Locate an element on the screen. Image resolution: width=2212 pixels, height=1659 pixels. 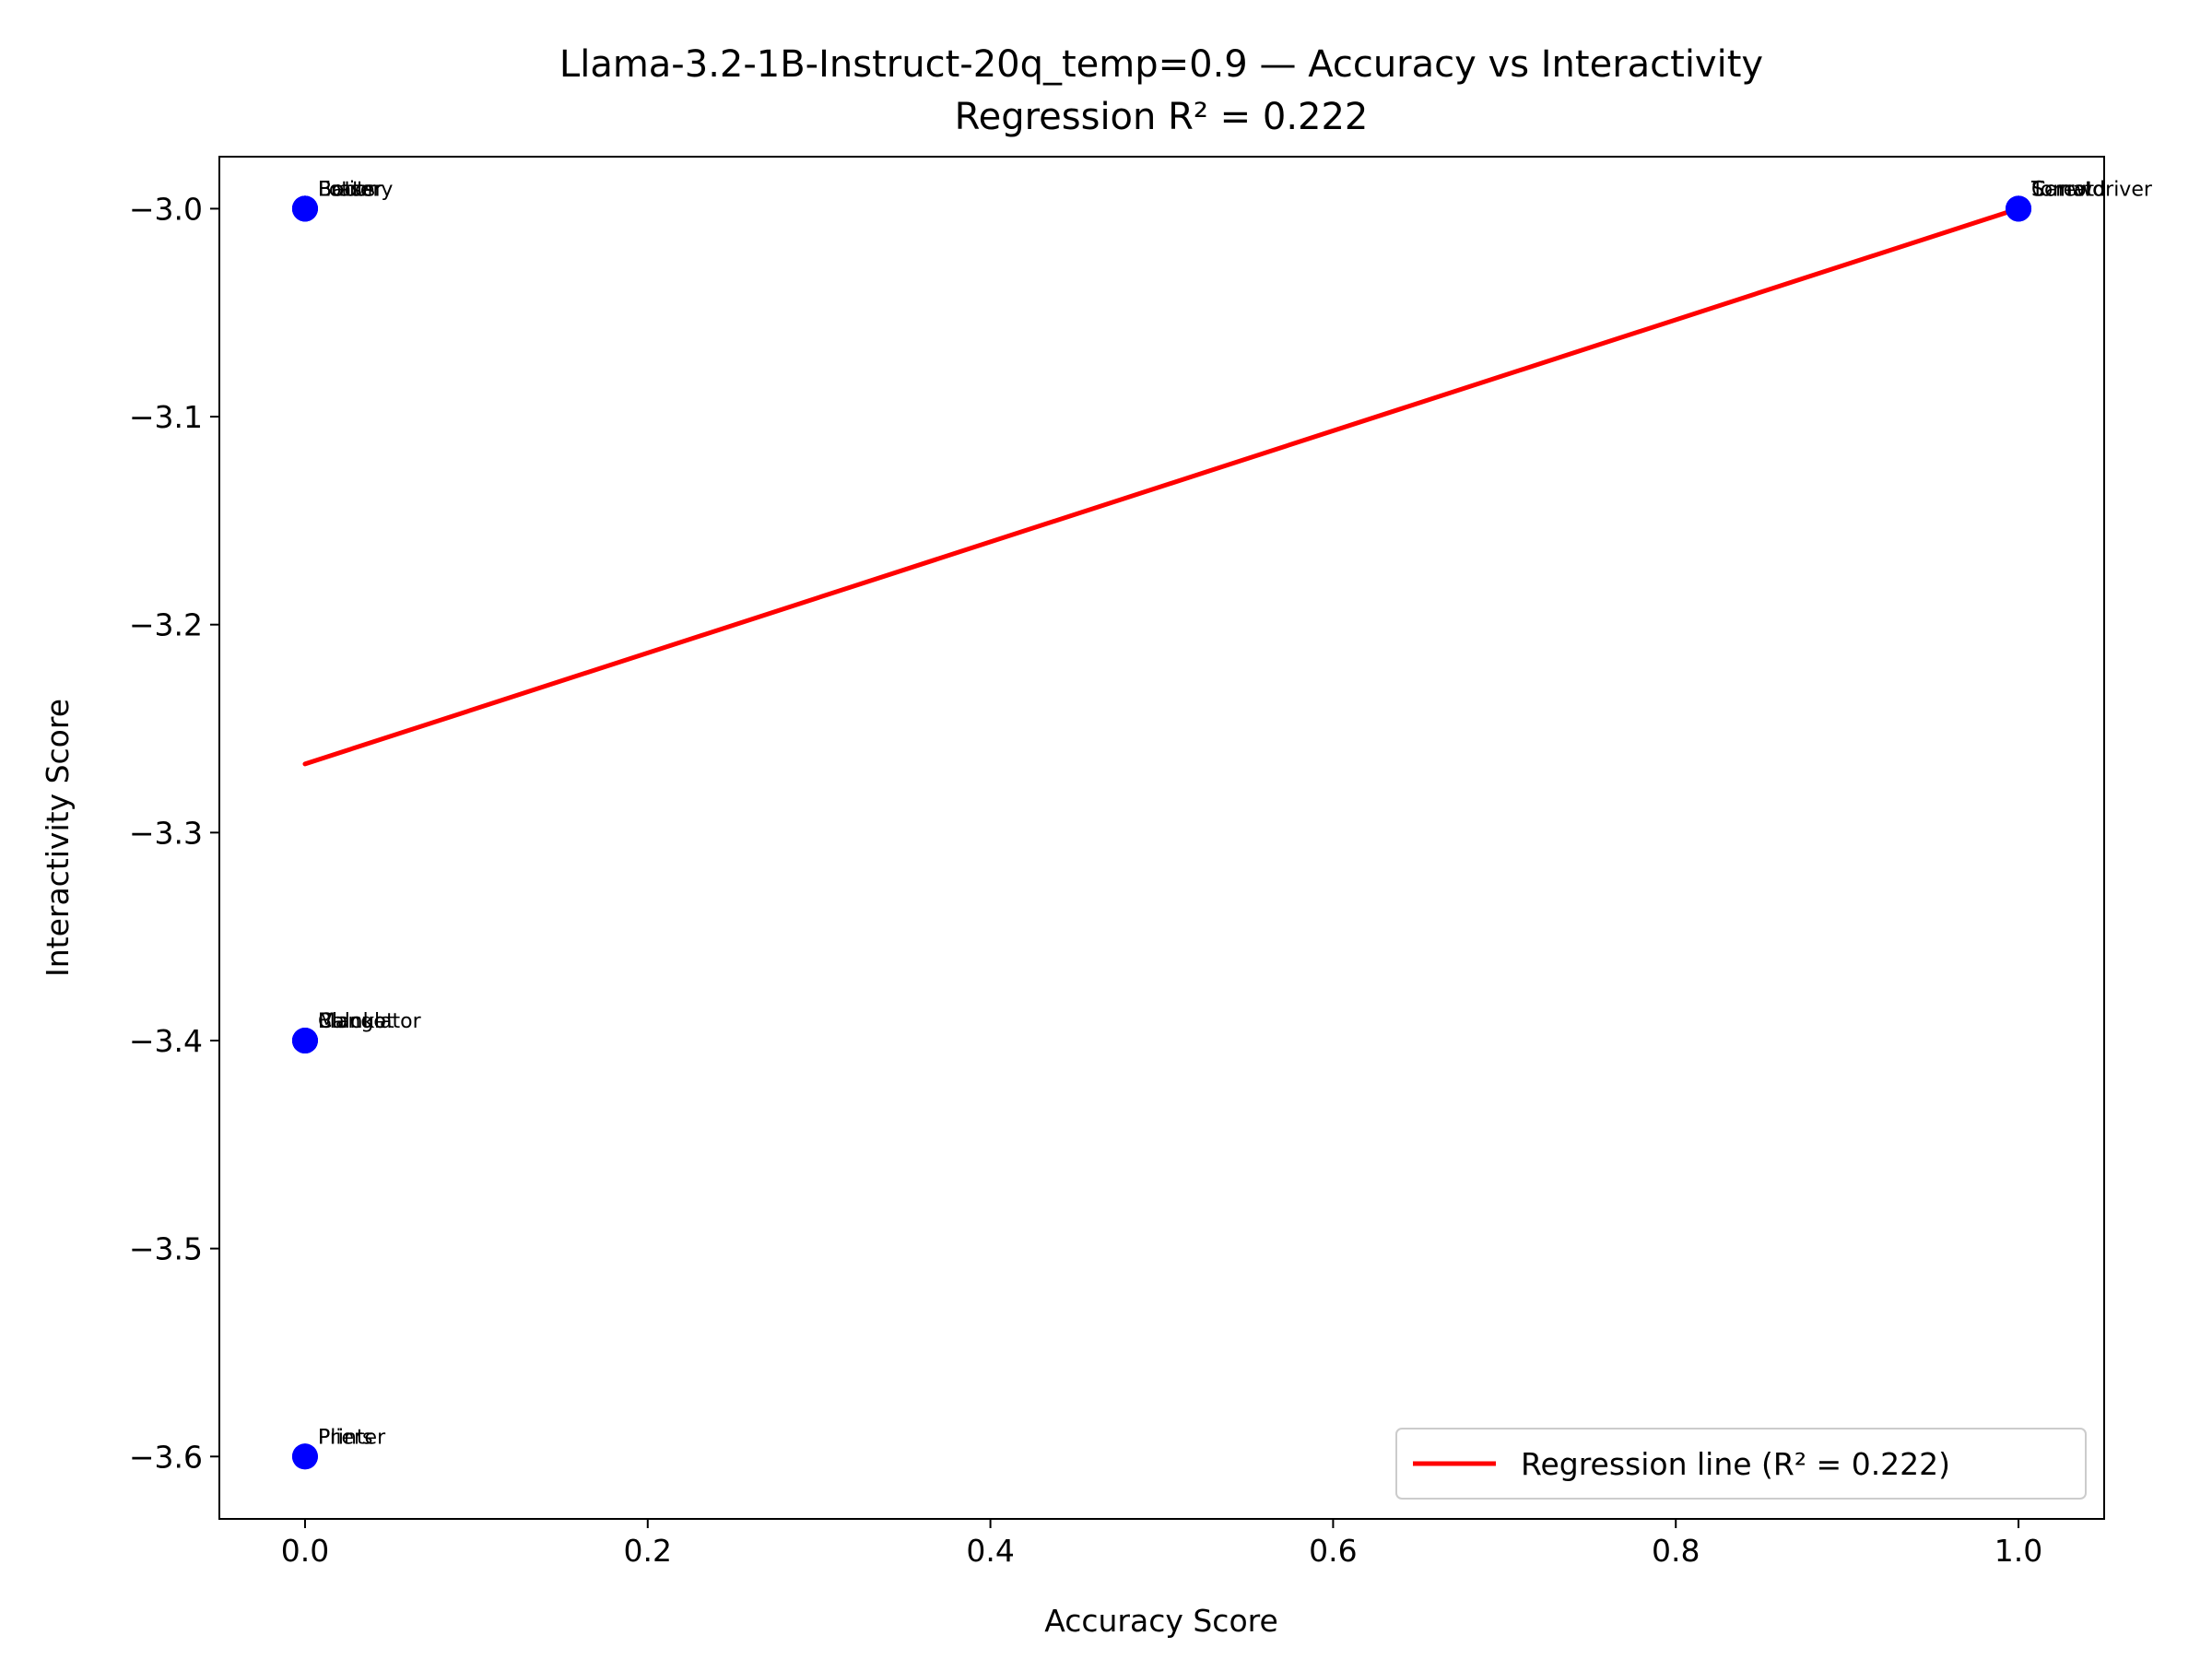
data-point-label: Carrot is located at coordinates (2063, 189).